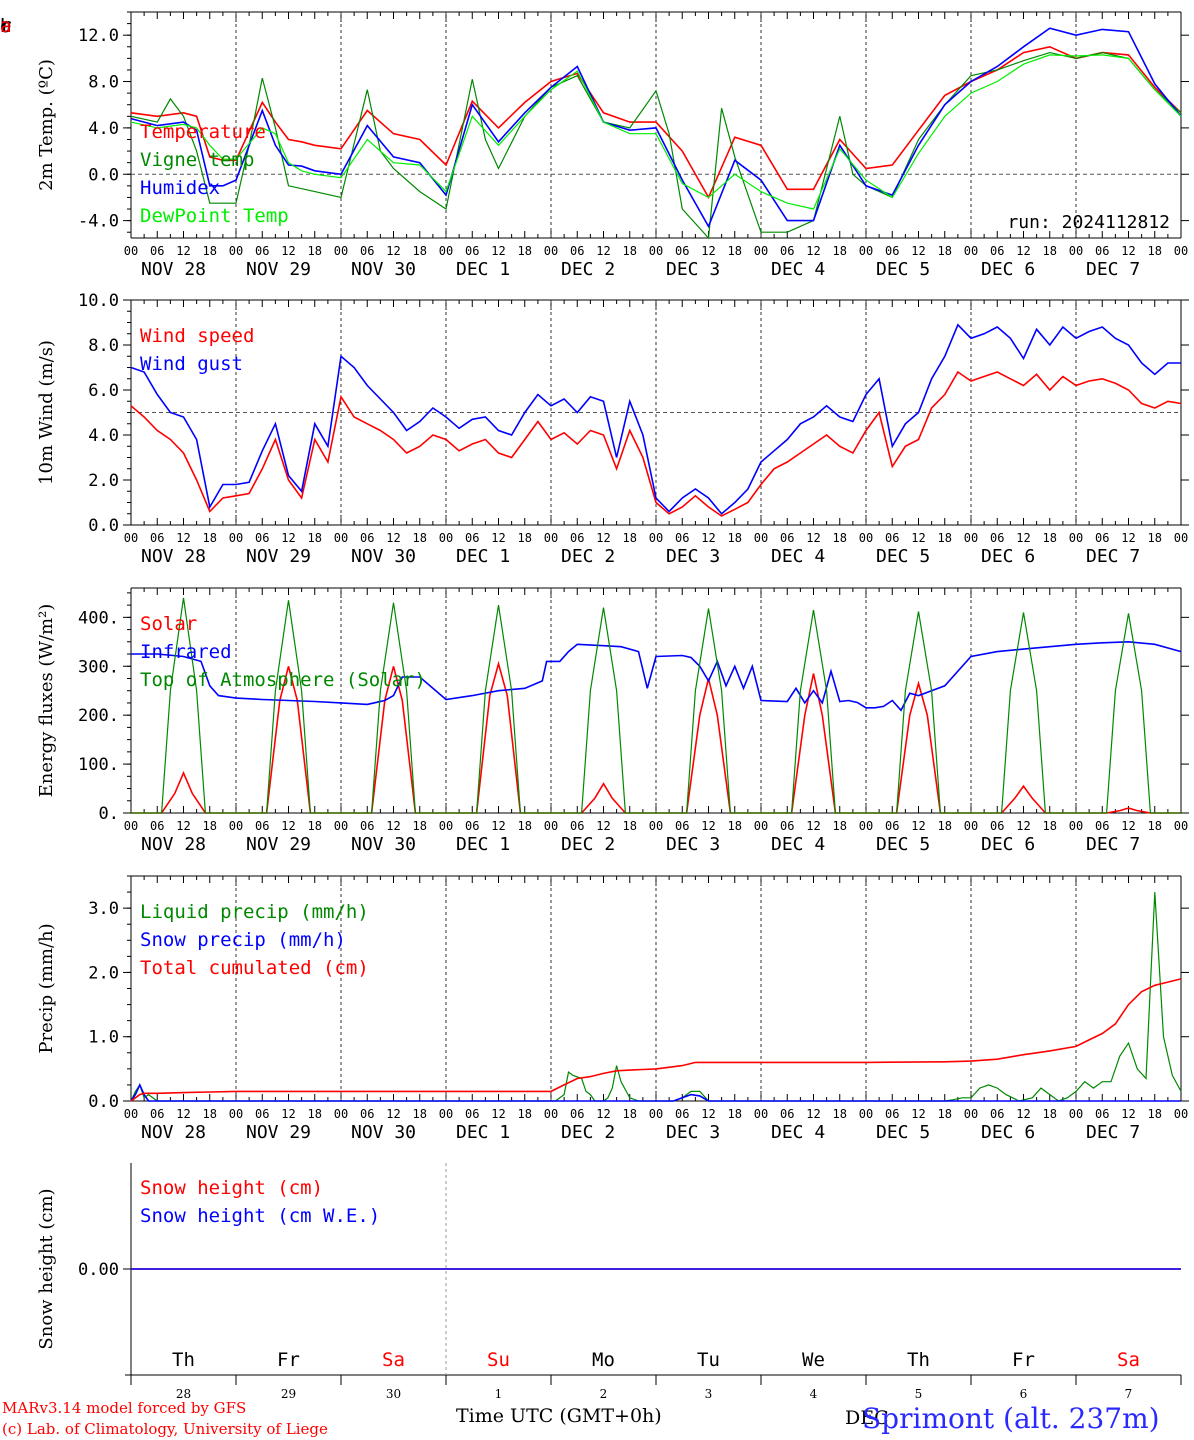  What do you see at coordinates (103, 909) in the screenshot?
I see `y-tick-label: 3.0` at bounding box center [103, 909].